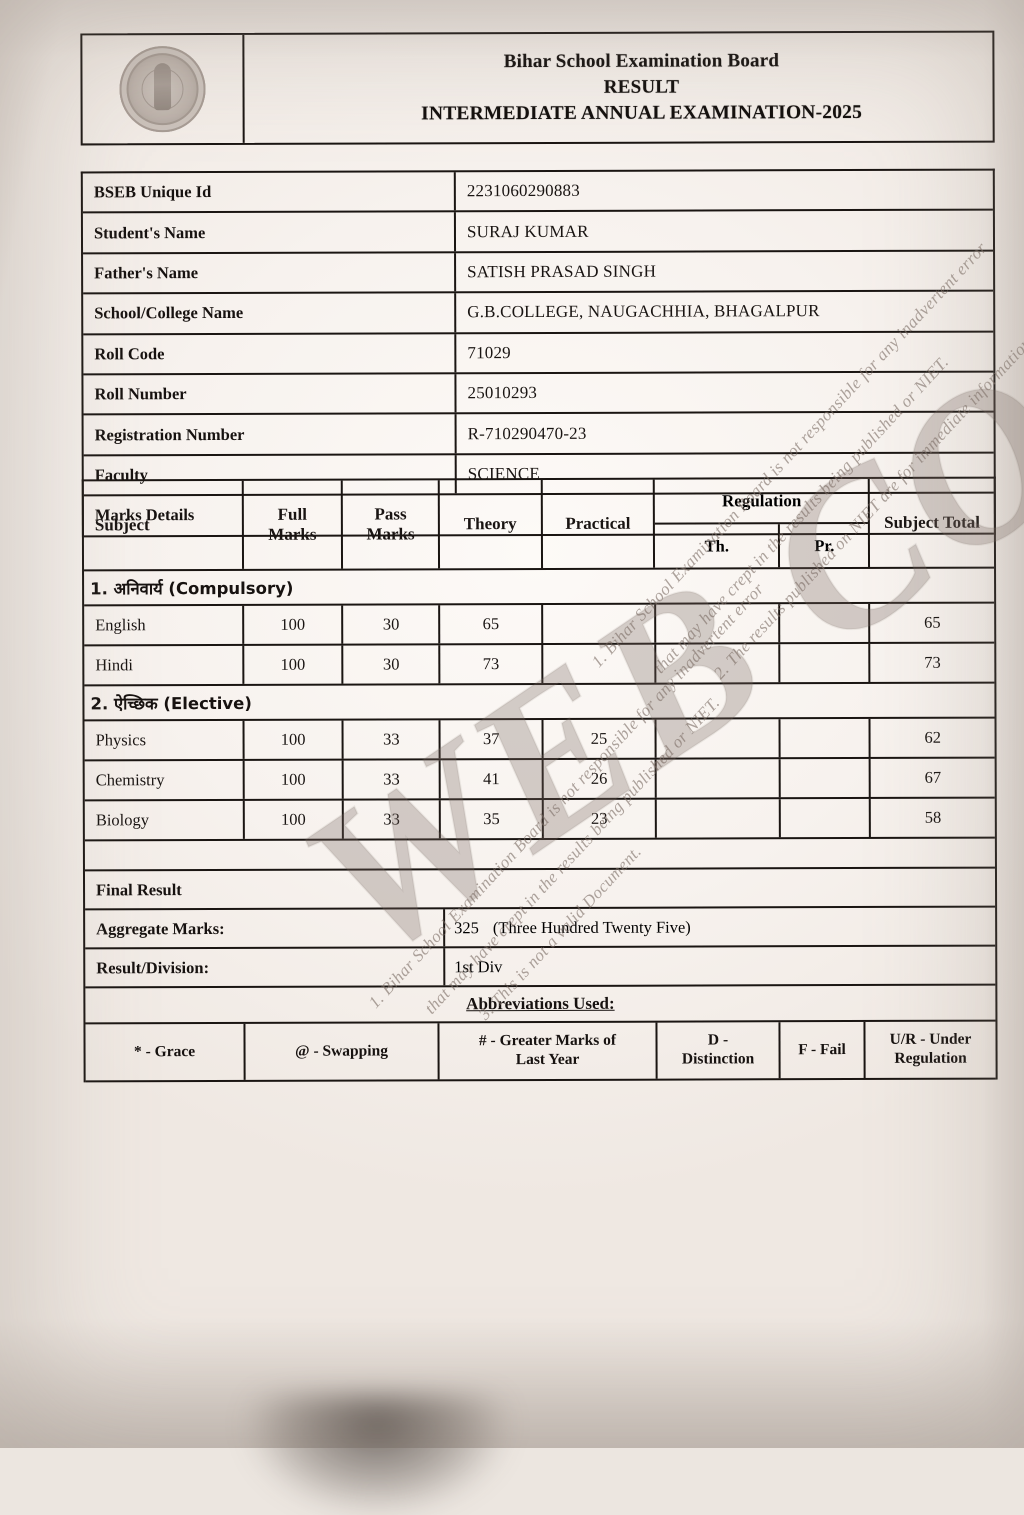 The height and width of the screenshot is (1515, 1024). I want to click on col-header-full-marks: Full Marks, so click(293, 524).